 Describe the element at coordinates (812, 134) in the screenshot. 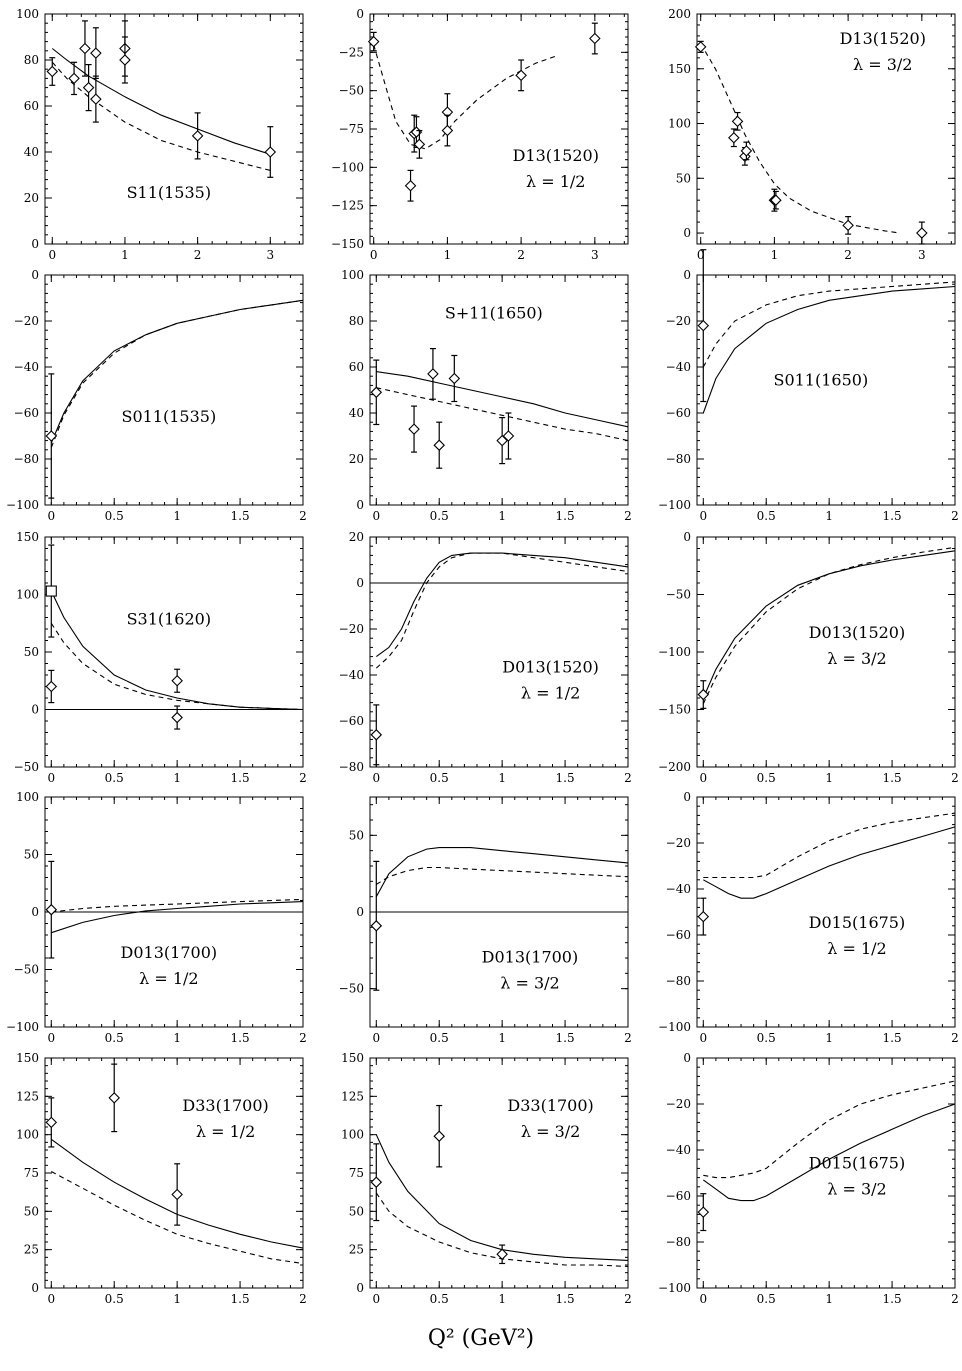

I see `panel-3: 0 1 2 3 0 50 100 150 200 D13(1520) λ = 3/2` at that location.